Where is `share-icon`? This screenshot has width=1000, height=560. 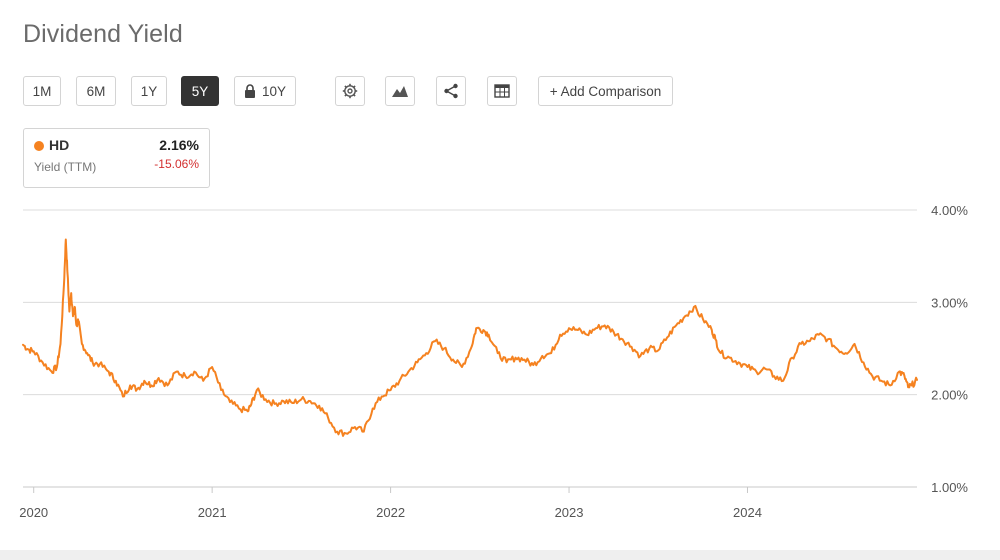
share-icon is located at coordinates (451, 91).